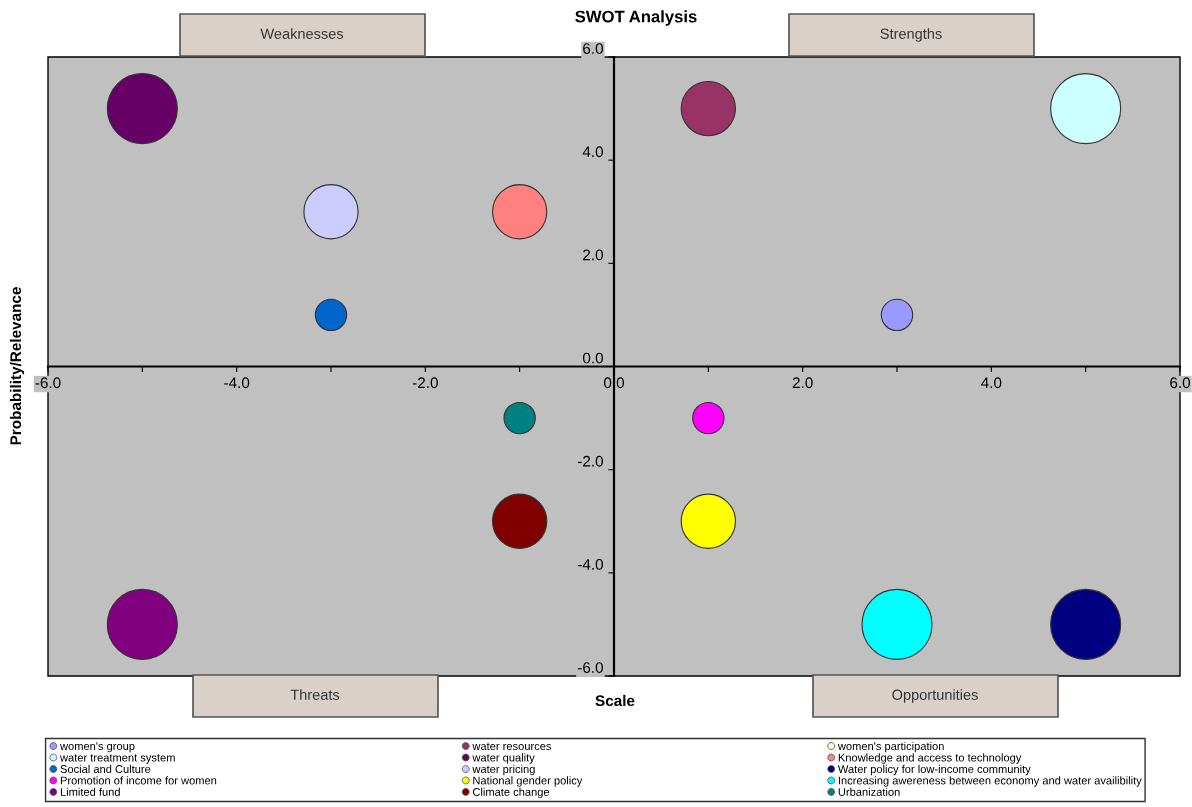 The image size is (1192, 807). I want to click on legend-label: Promotion of income for women, so click(138, 780).